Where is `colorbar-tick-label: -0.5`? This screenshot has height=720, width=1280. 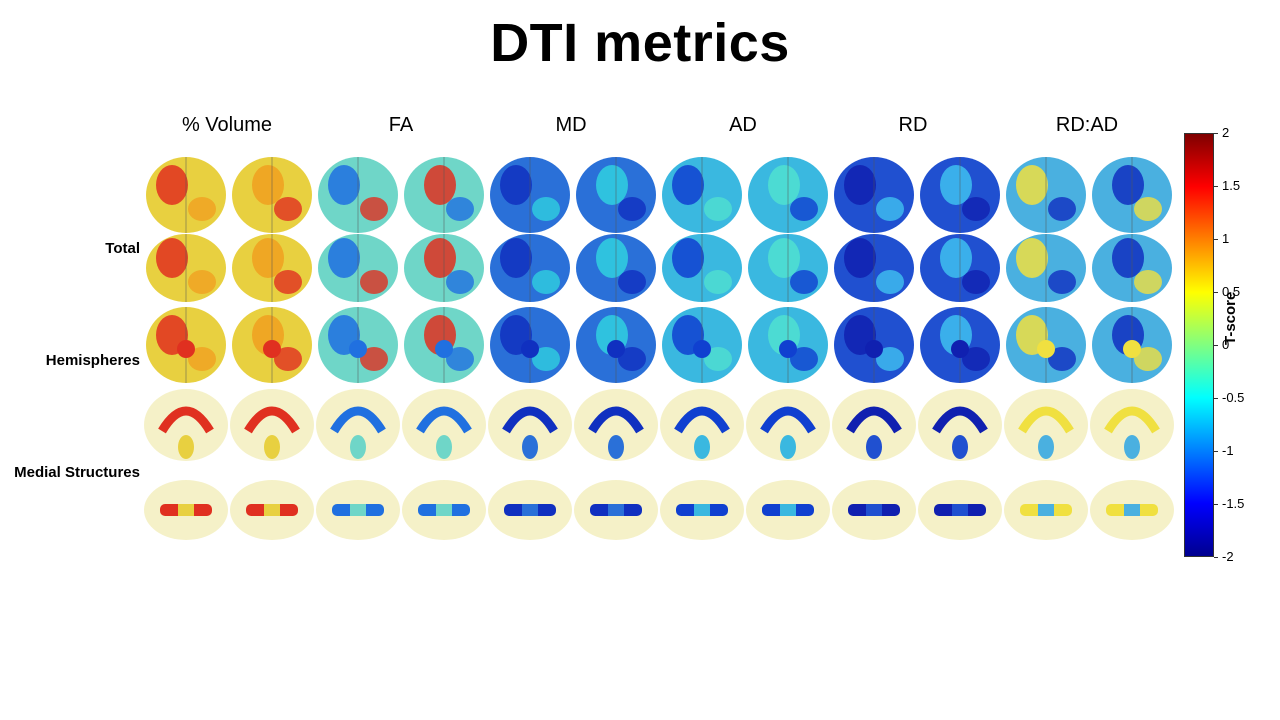 colorbar-tick-label: -0.5 is located at coordinates (1233, 397).